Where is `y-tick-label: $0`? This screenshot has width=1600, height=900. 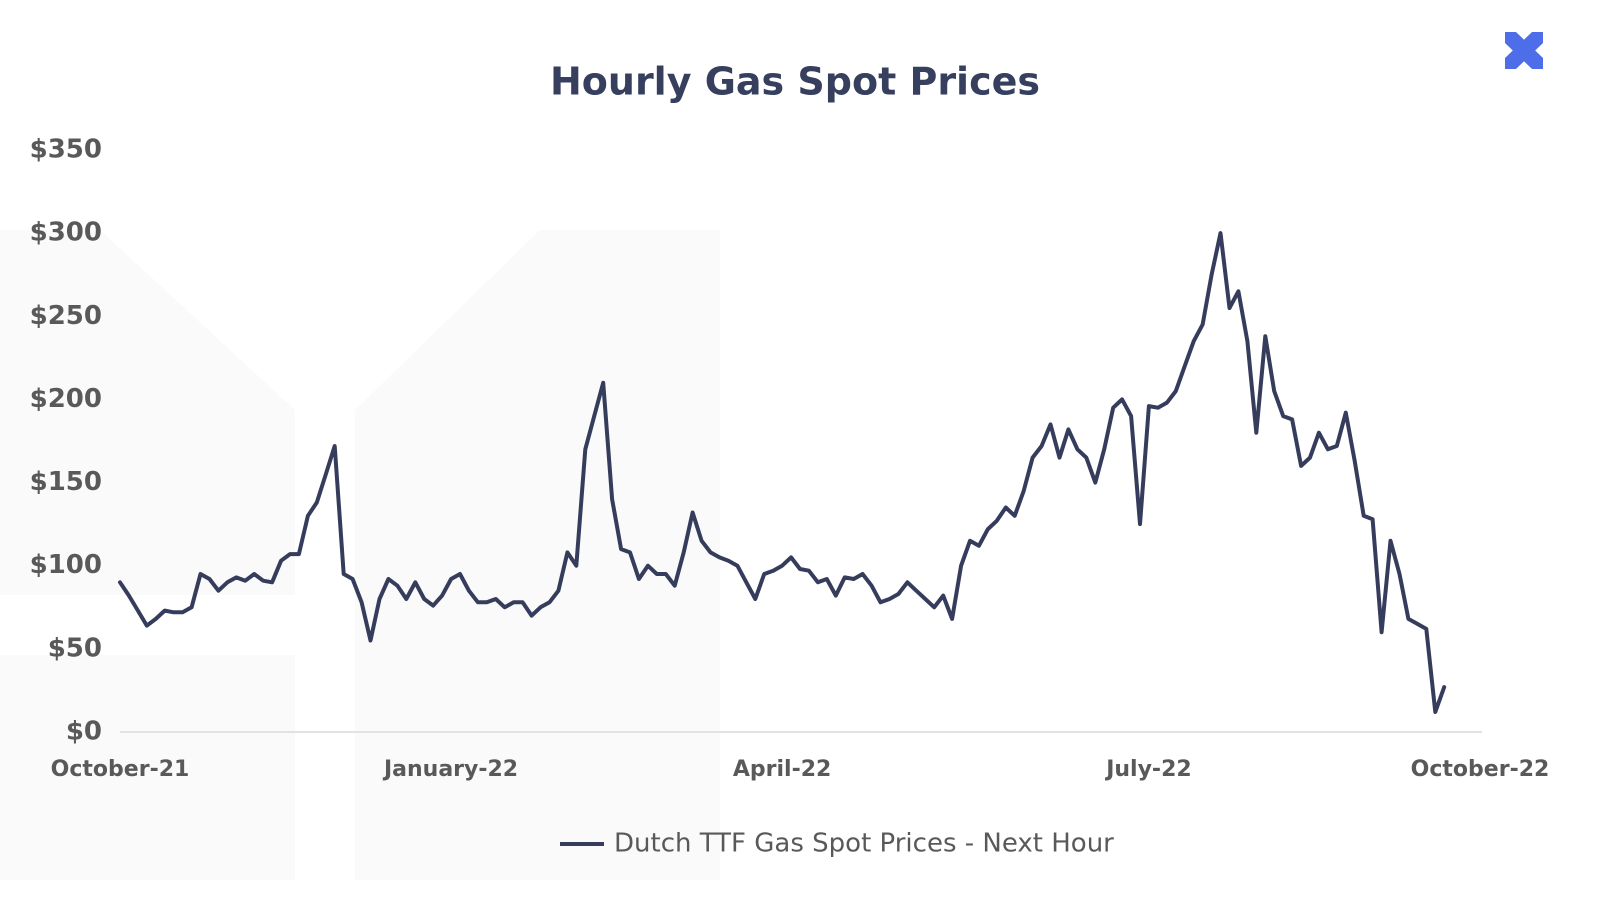
y-tick-label: $0 is located at coordinates (84, 732).